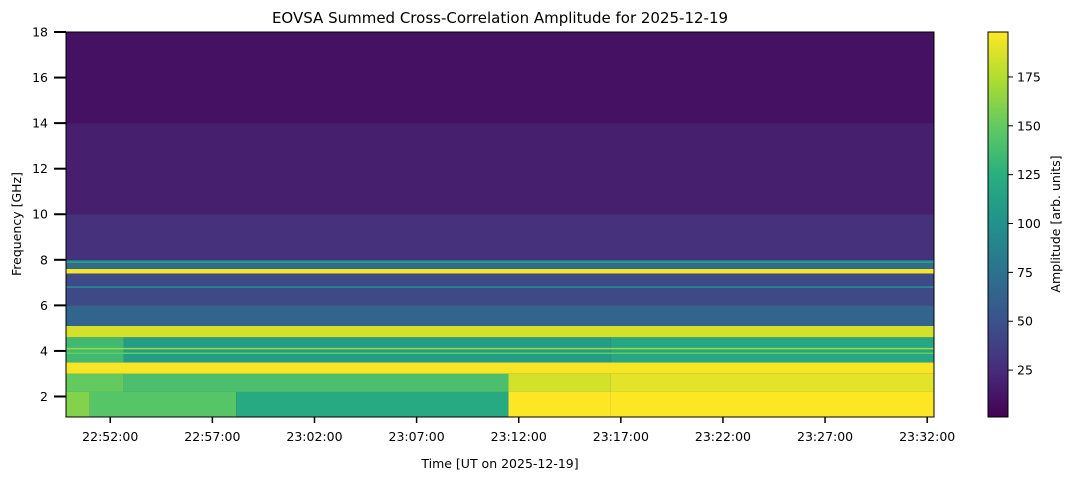 This screenshot has width=1073, height=483. Describe the element at coordinates (417, 436) in the screenshot. I see `x-tick-label-3: 23:07:00` at that location.